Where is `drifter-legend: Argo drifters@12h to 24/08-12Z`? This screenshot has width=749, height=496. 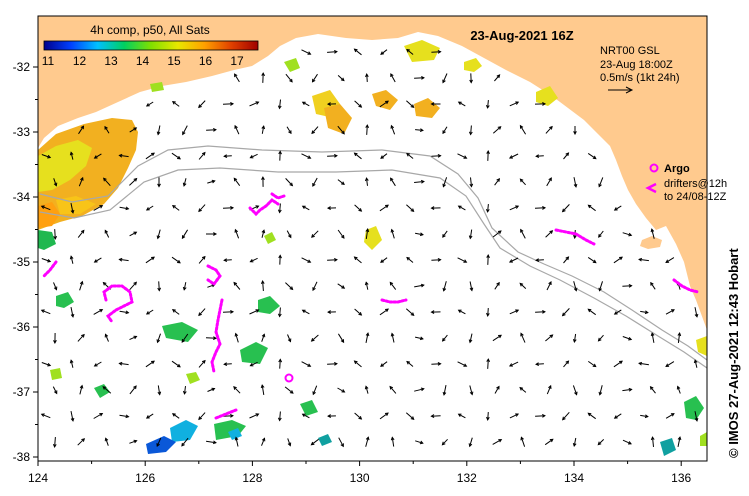
drifter-legend: Argo drifters@12h to 24/08-12Z is located at coordinates (686, 183).